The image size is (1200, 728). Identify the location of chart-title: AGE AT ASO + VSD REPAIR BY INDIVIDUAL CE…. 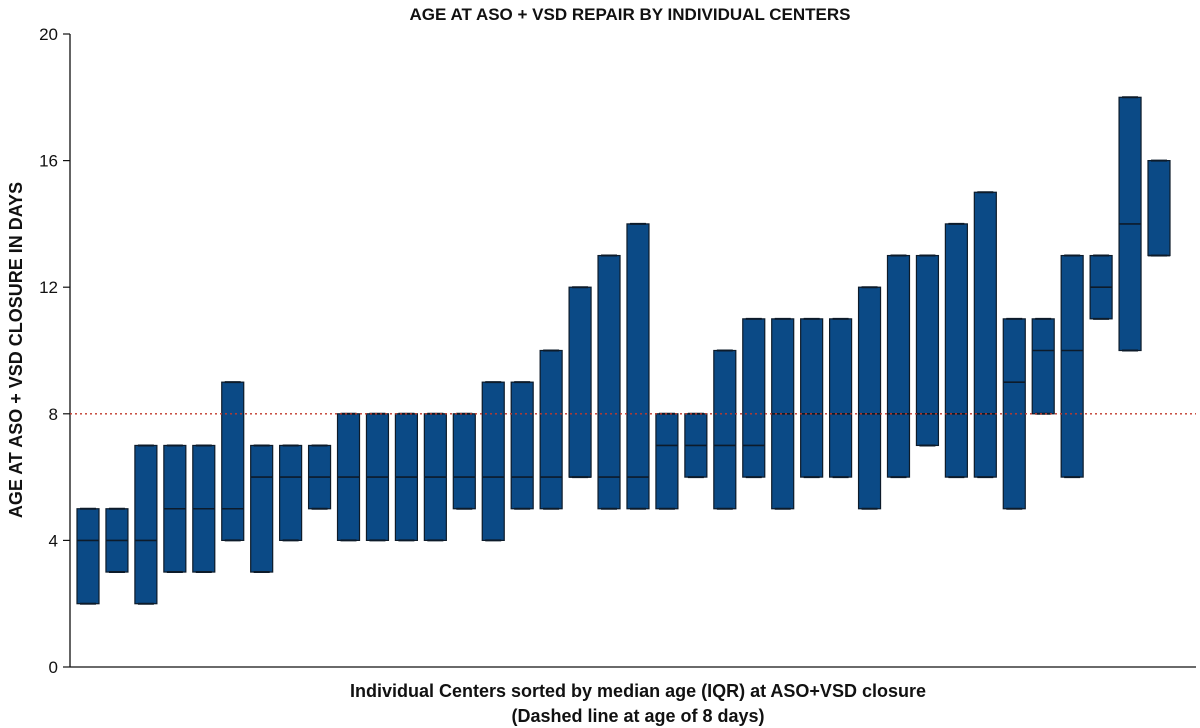
(630, 14).